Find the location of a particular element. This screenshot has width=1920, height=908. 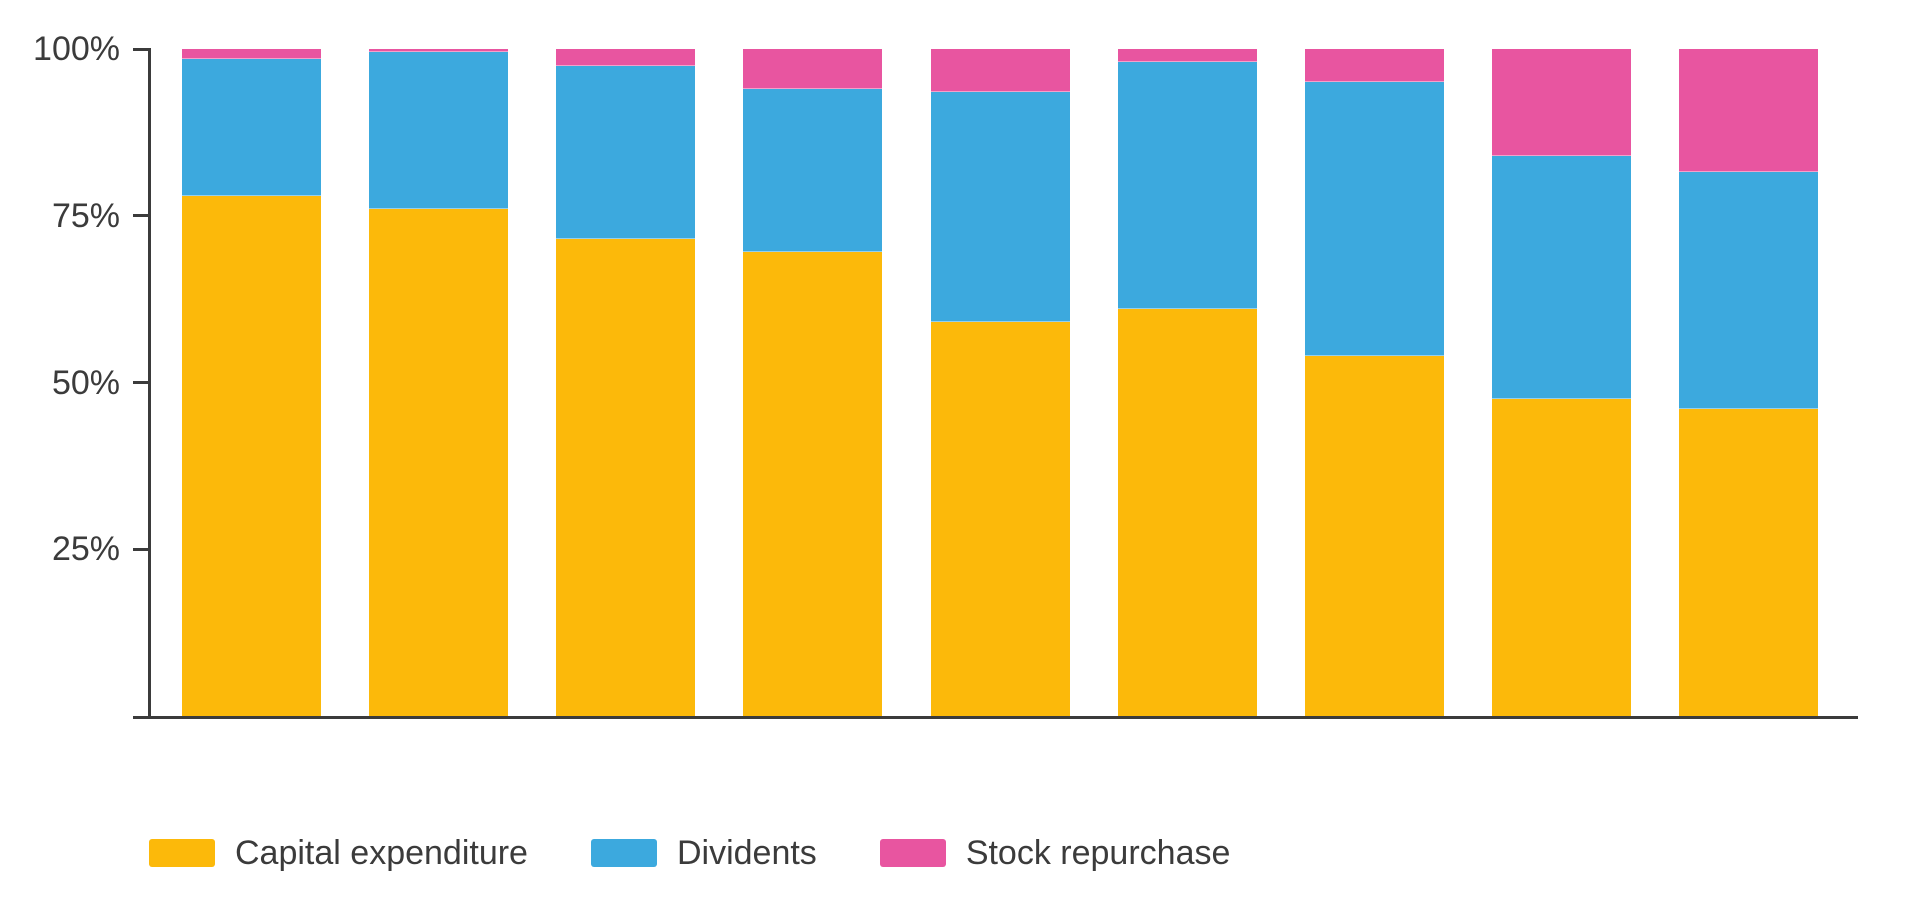

legend-item-stock-repurchase: Stock repurchase is located at coordinates (1055, 853).